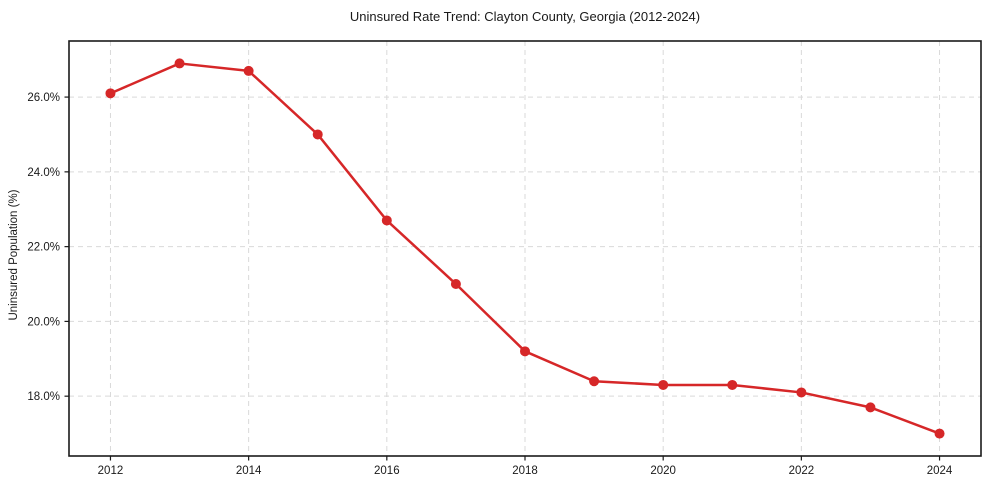  I want to click on y-tick-label: 18.0%, so click(43, 397).